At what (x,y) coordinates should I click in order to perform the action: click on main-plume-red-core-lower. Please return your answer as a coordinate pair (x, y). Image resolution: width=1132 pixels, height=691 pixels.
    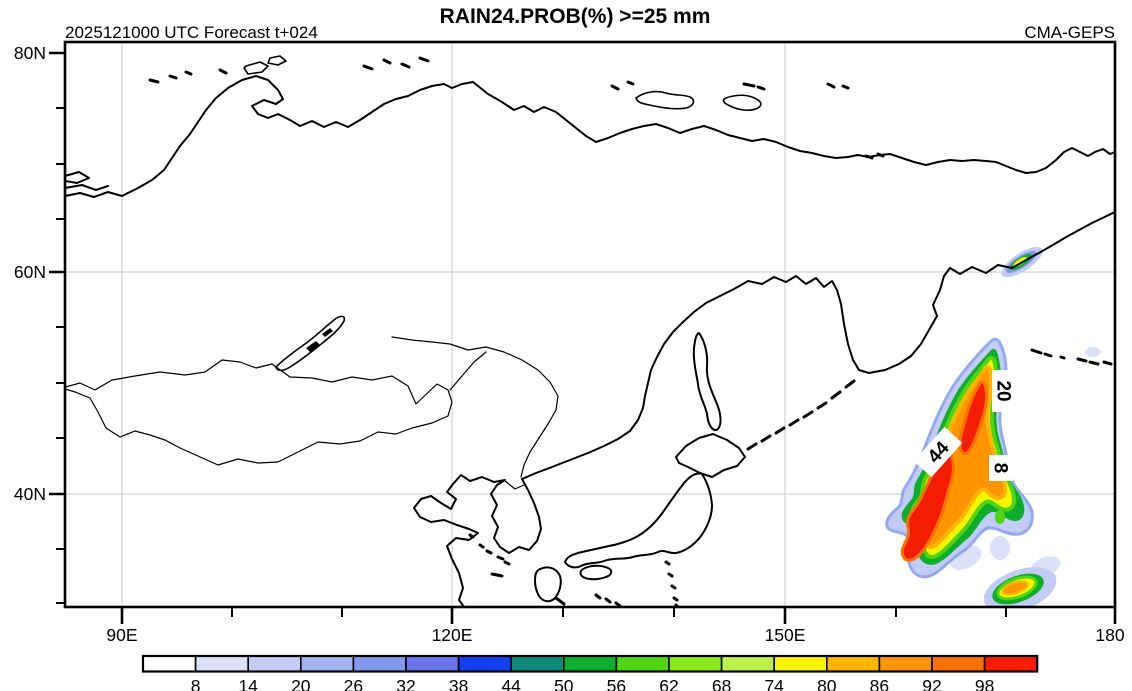
    Looking at the image, I should click on (927, 505).